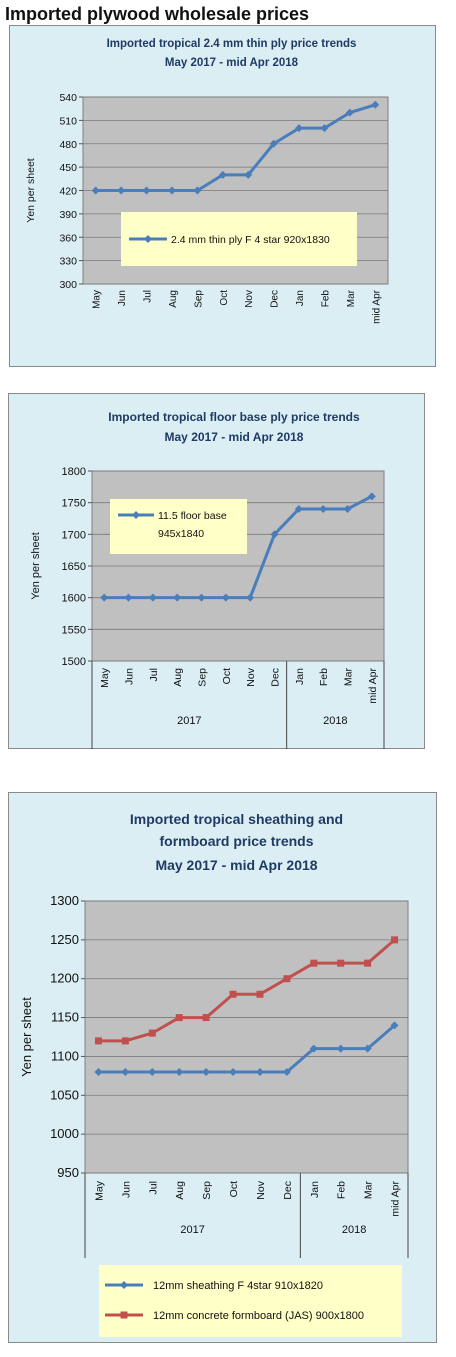 The width and height of the screenshot is (456, 1357). I want to click on chart-title-line-1: Imported tropical sheathing and, so click(236, 819).